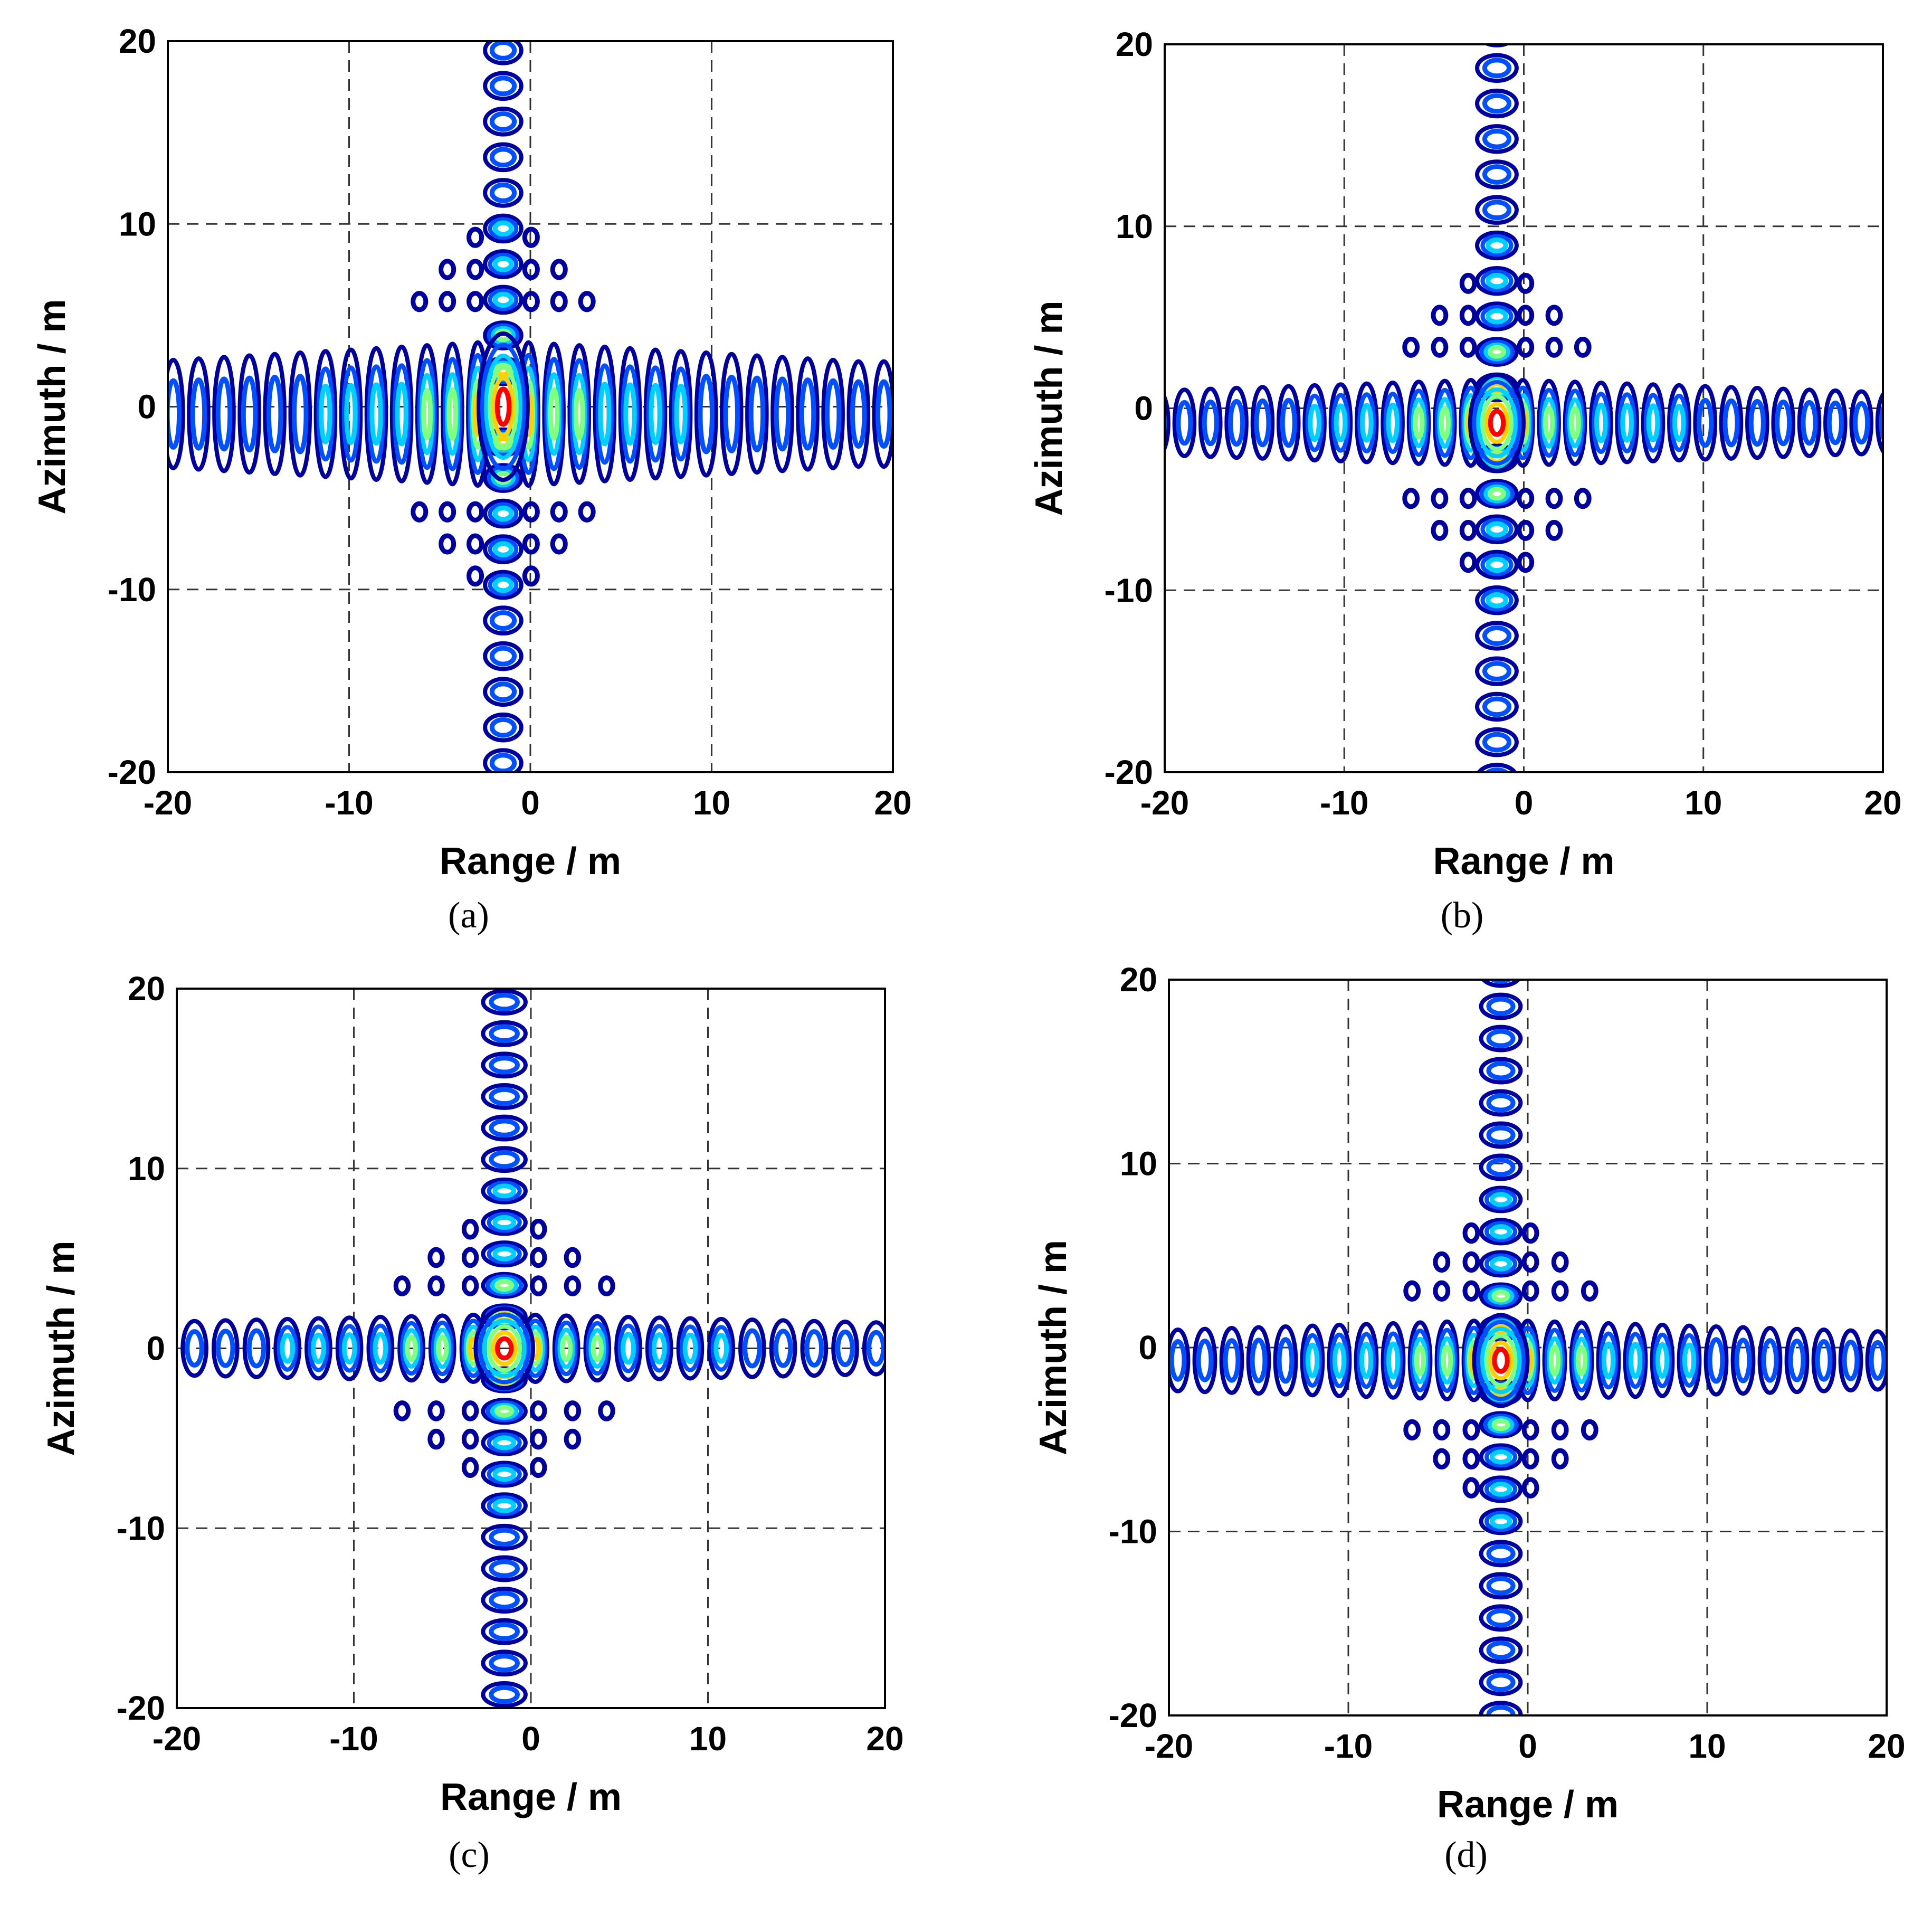 The height and width of the screenshot is (1906, 1932). Describe the element at coordinates (1129, 772) in the screenshot. I see `y-tick-label: -20` at that location.